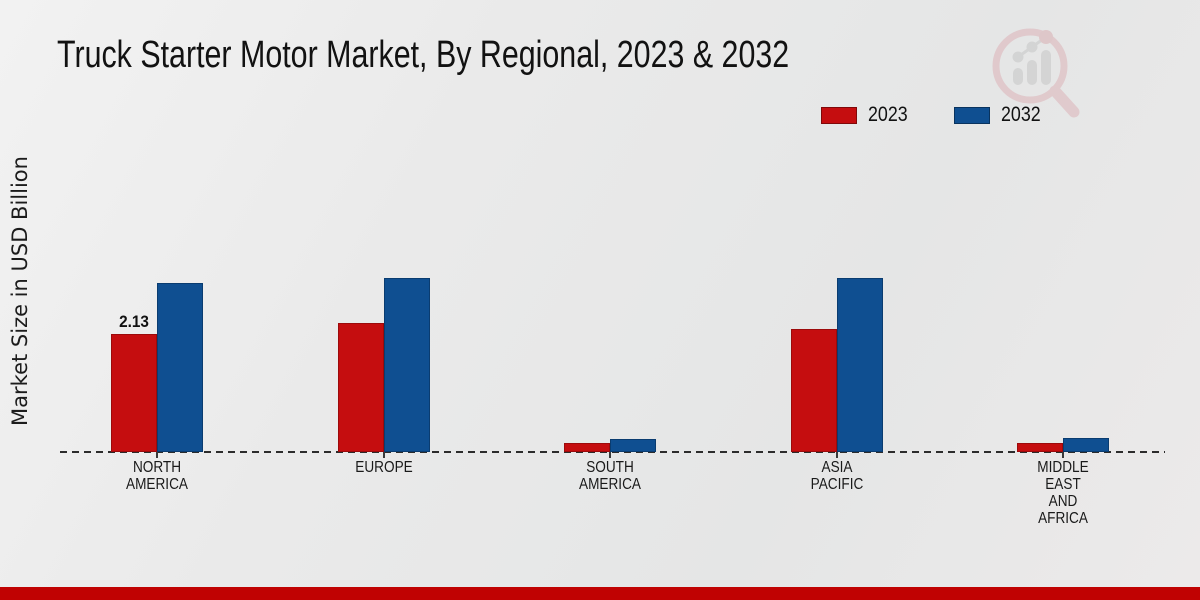  I want to click on x-axis-baseline, so click(612, 452).